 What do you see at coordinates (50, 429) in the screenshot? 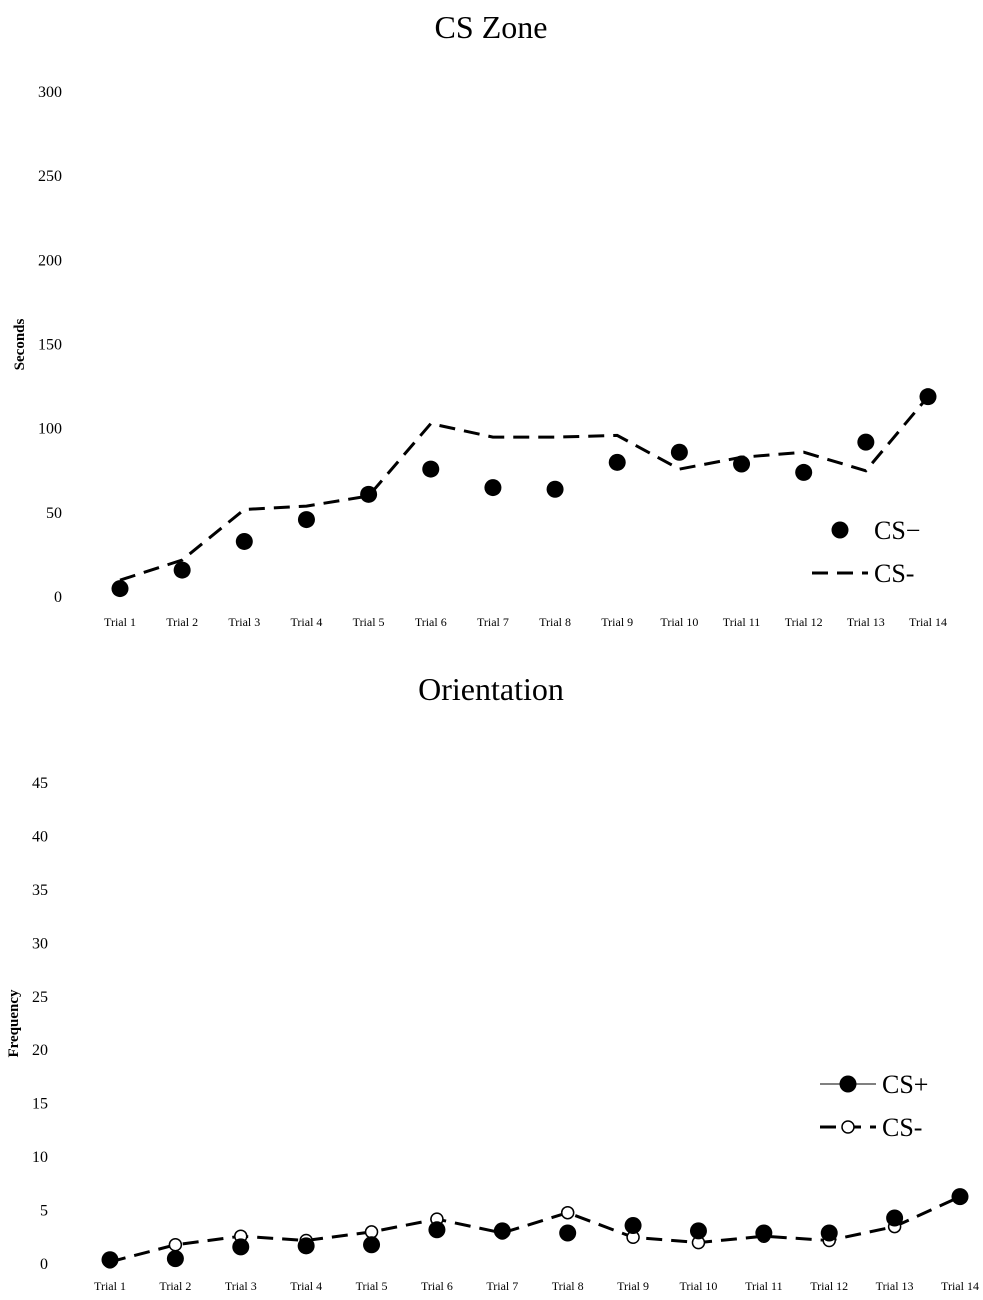
I see `cs-zone-y-tick-label: 100` at bounding box center [50, 429].